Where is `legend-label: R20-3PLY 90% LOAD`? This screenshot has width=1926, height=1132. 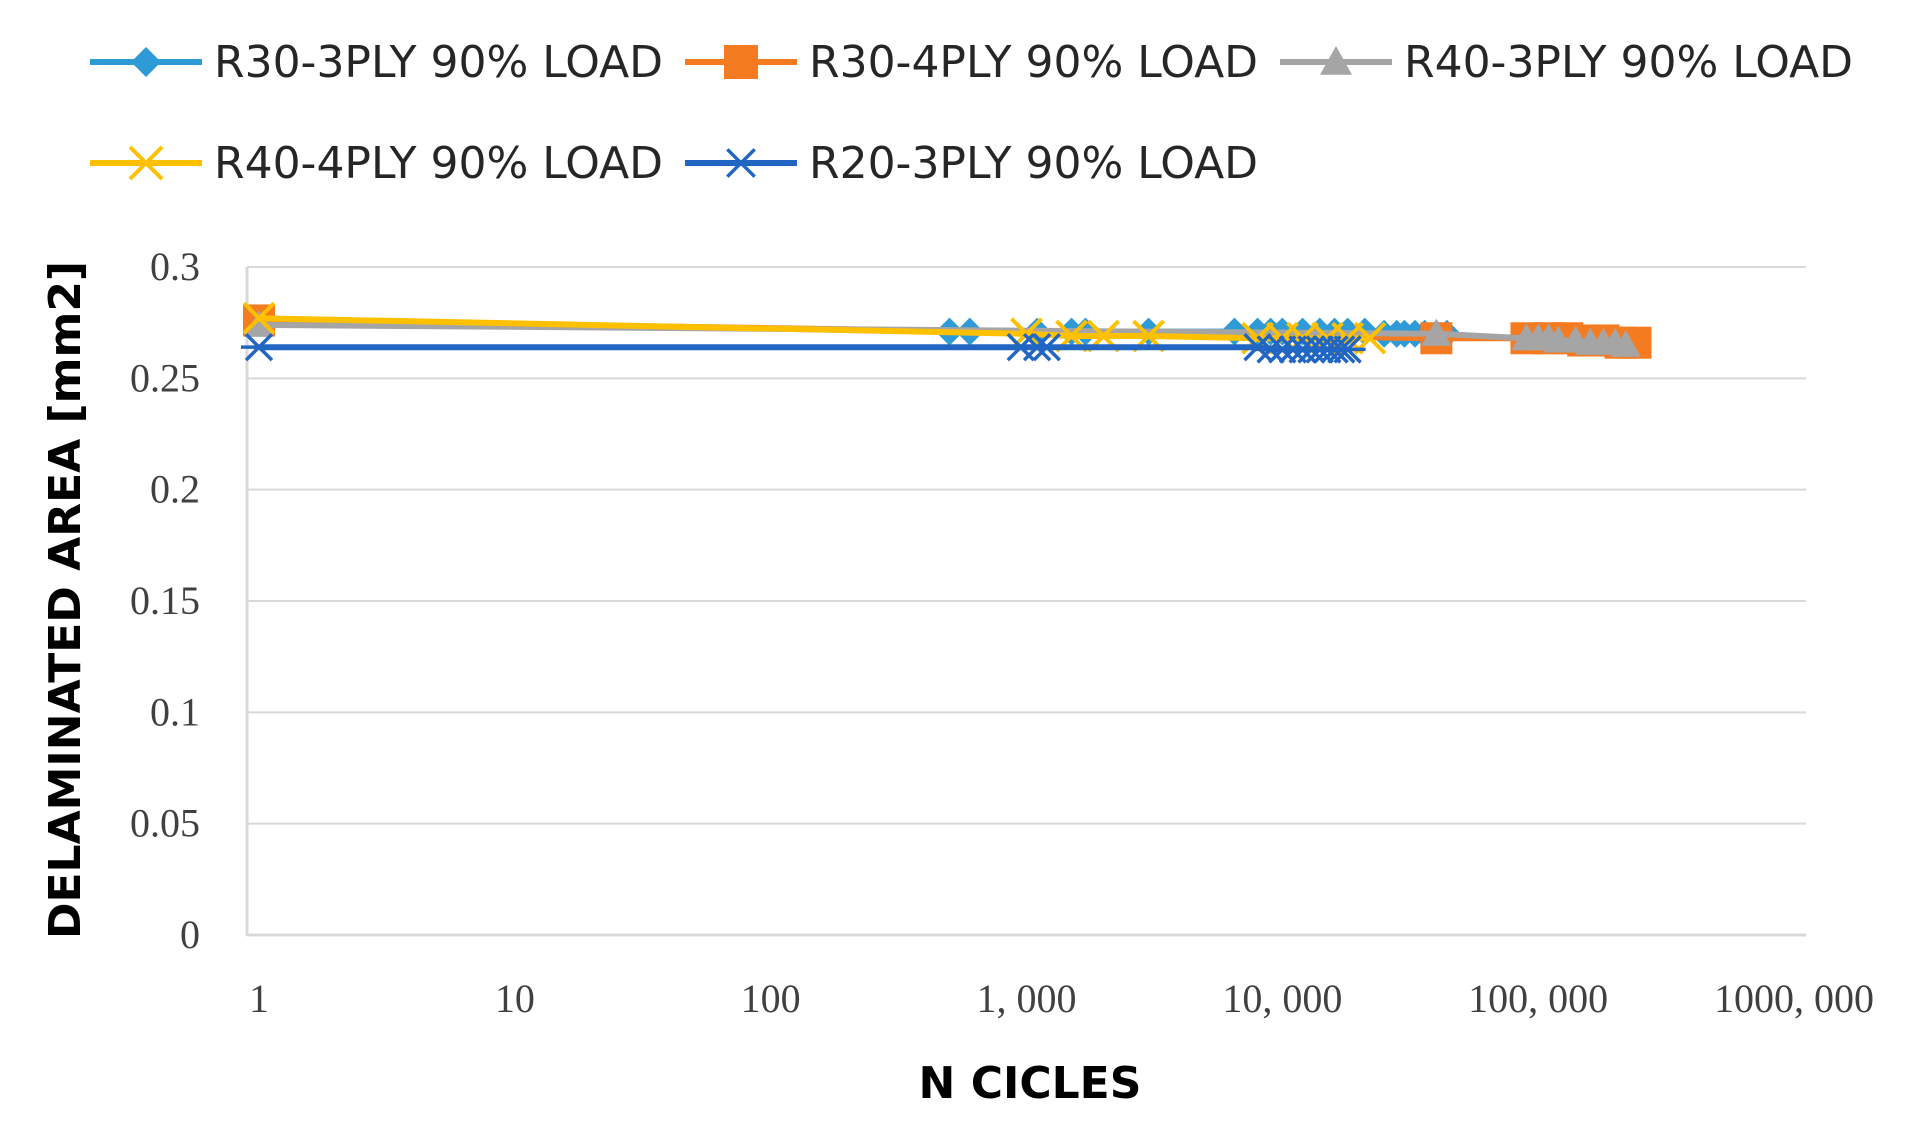
legend-label: R20-3PLY 90% LOAD is located at coordinates (1033, 163).